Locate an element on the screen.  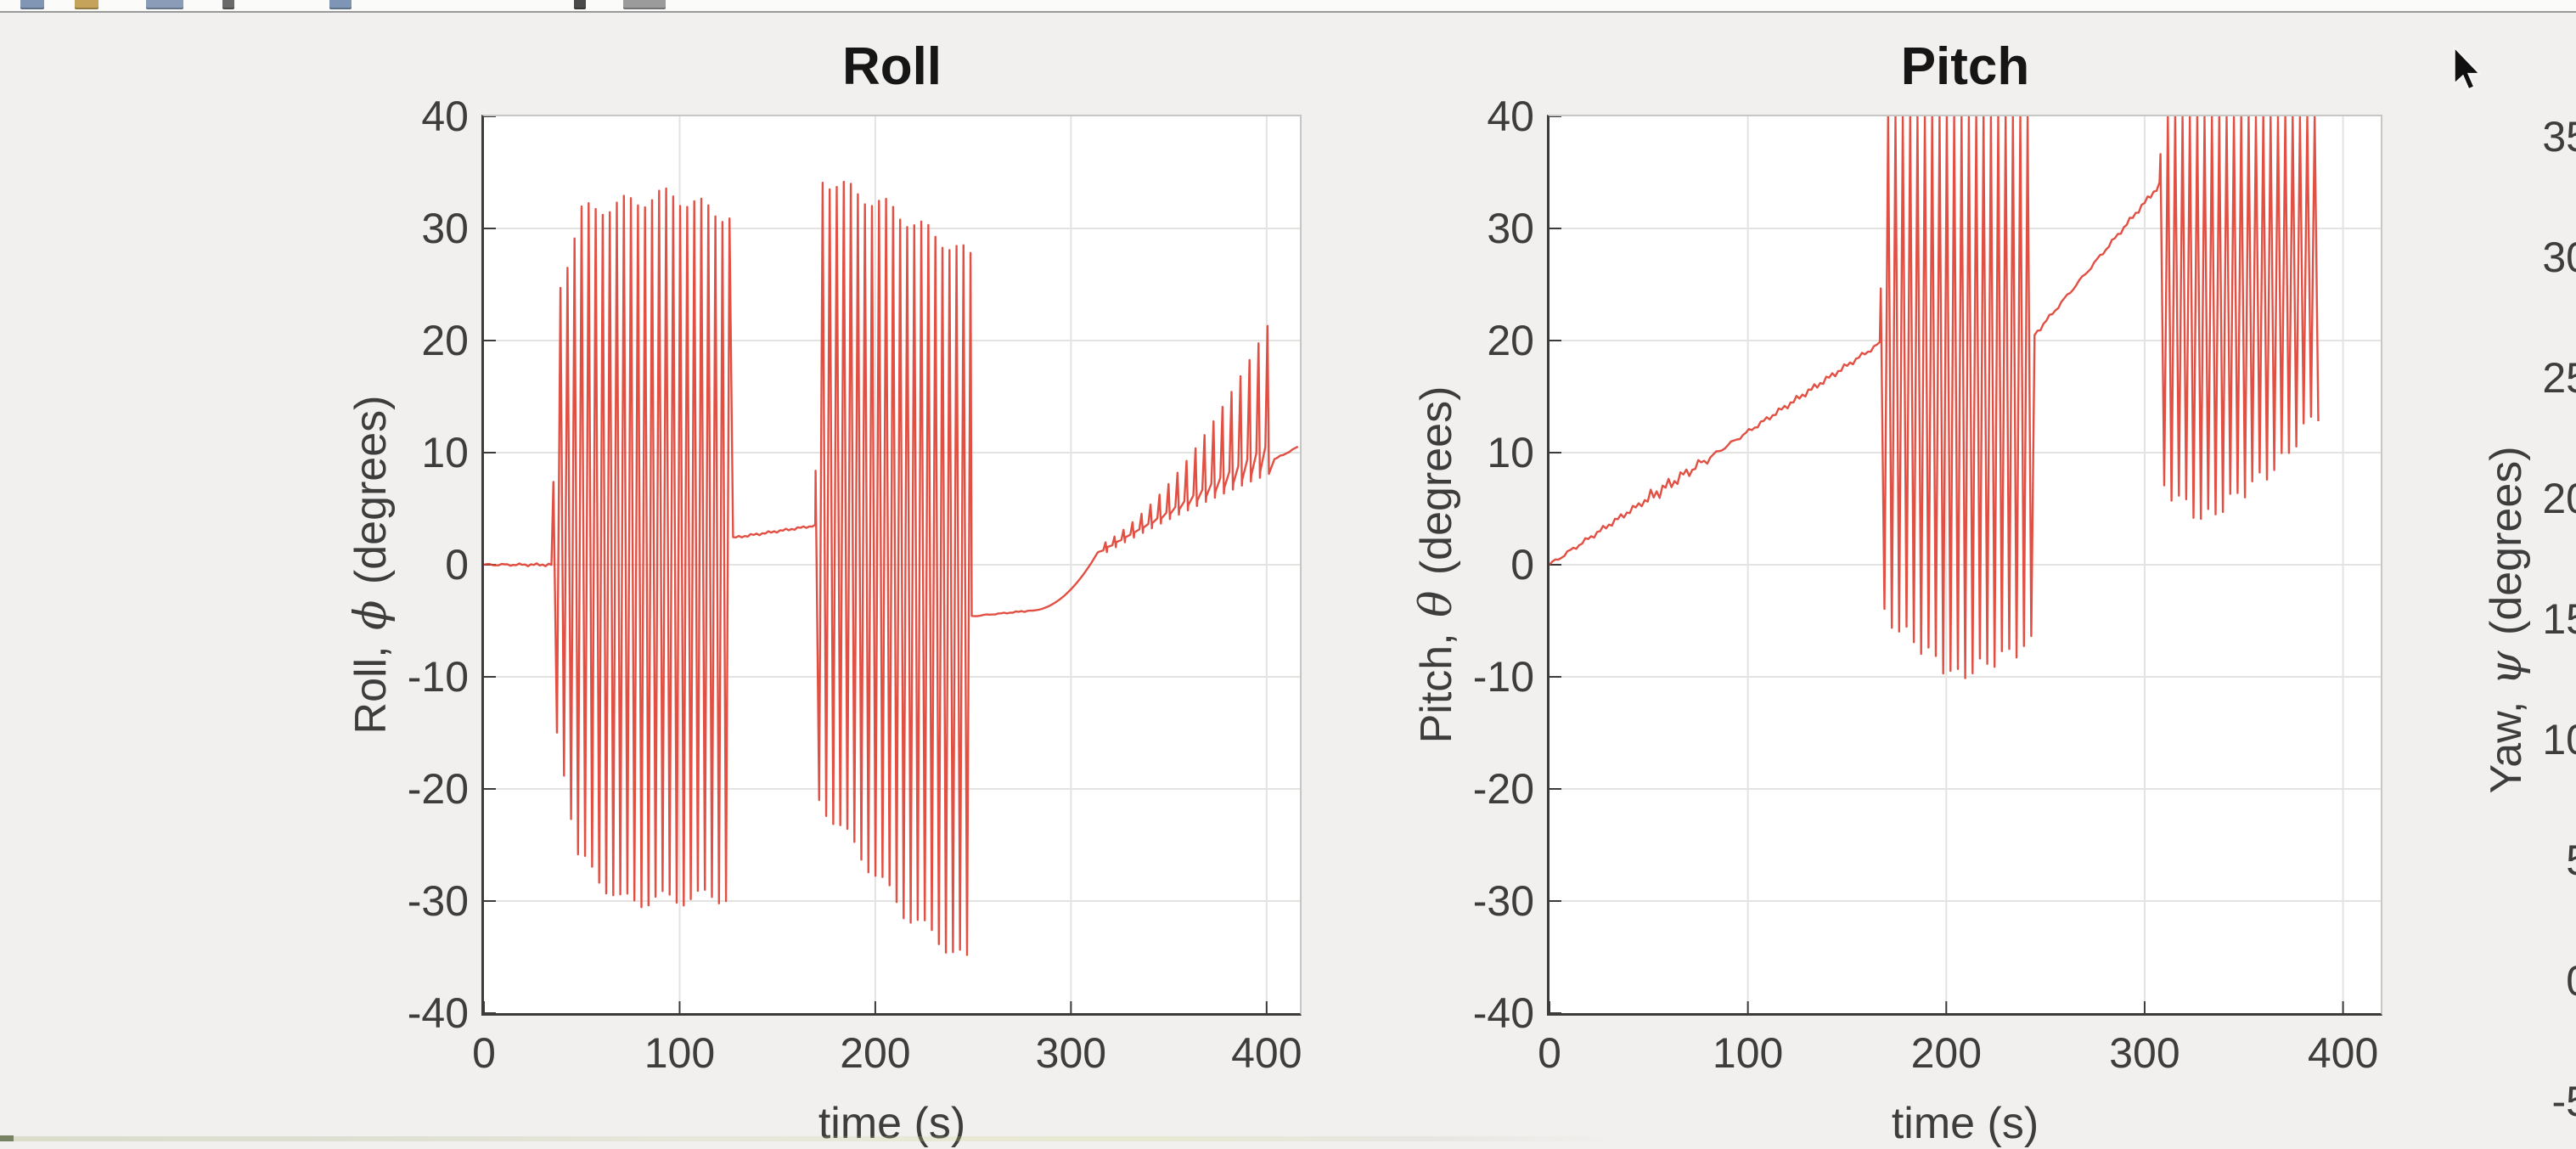
toolbar-icon-print is located at coordinates (228, 4).